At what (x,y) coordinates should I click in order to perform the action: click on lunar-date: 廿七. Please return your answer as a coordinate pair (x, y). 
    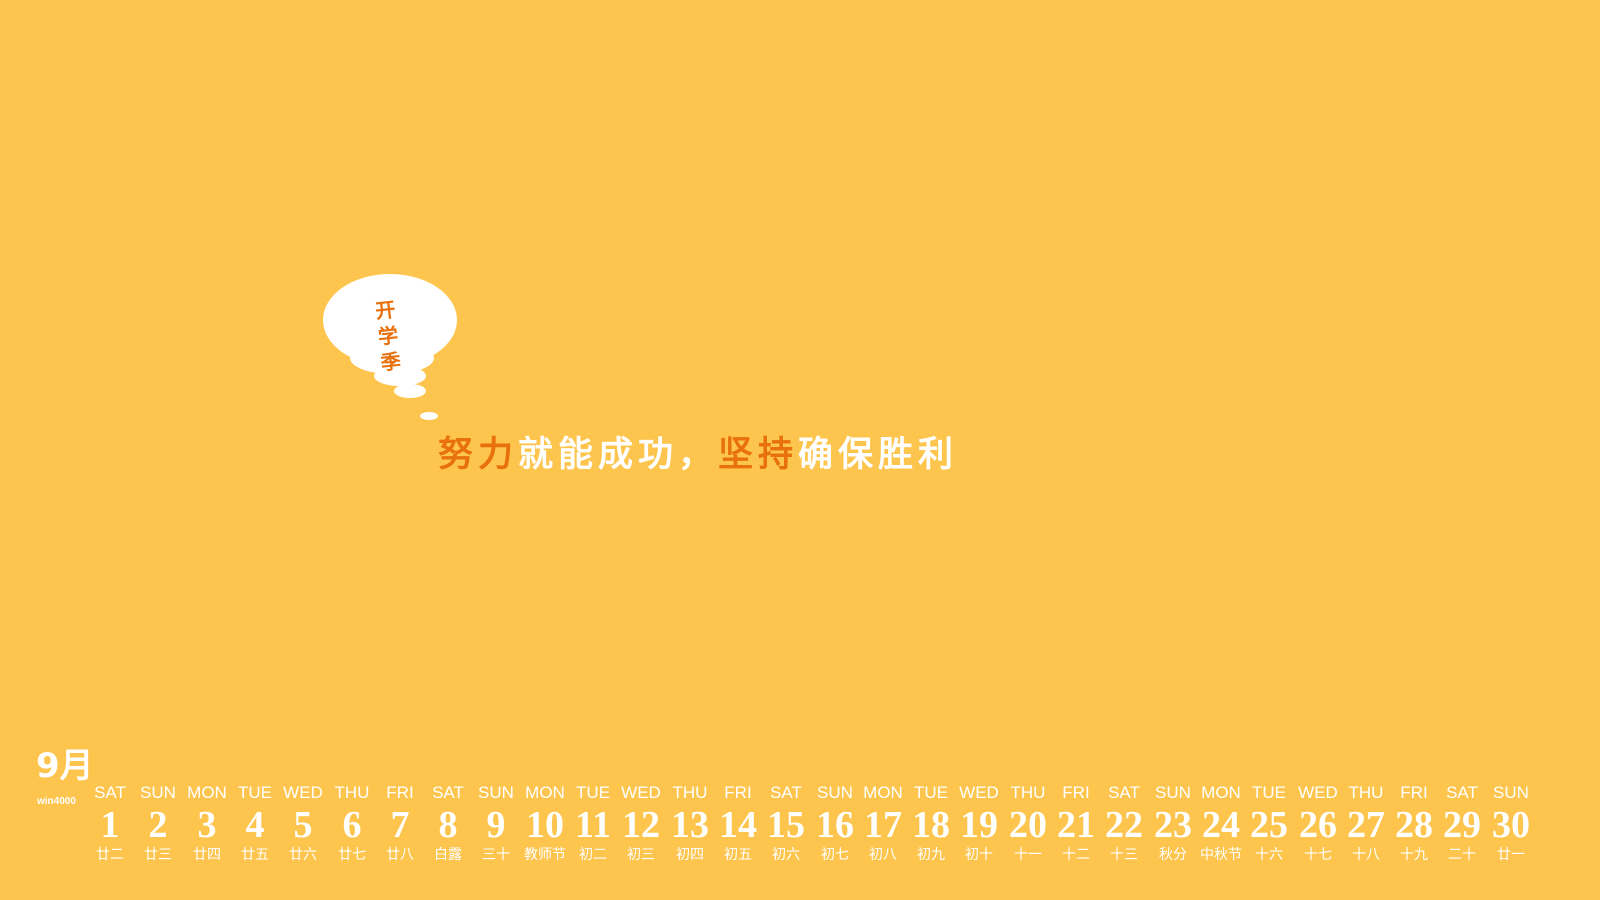
    Looking at the image, I should click on (352, 855).